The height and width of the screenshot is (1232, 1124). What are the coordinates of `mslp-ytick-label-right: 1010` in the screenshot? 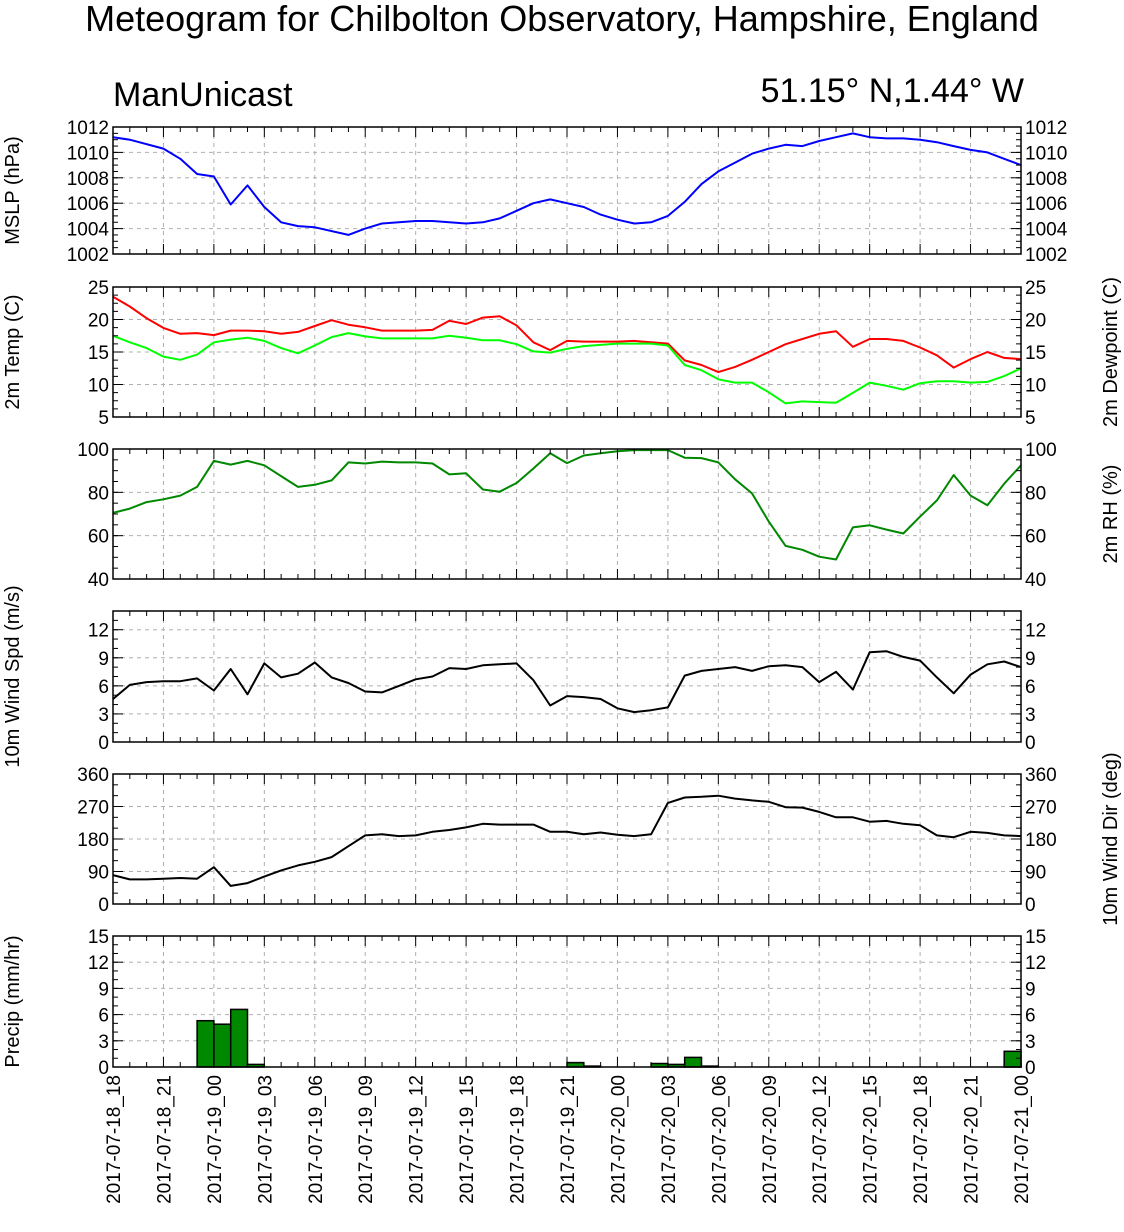 It's located at (1046, 153).